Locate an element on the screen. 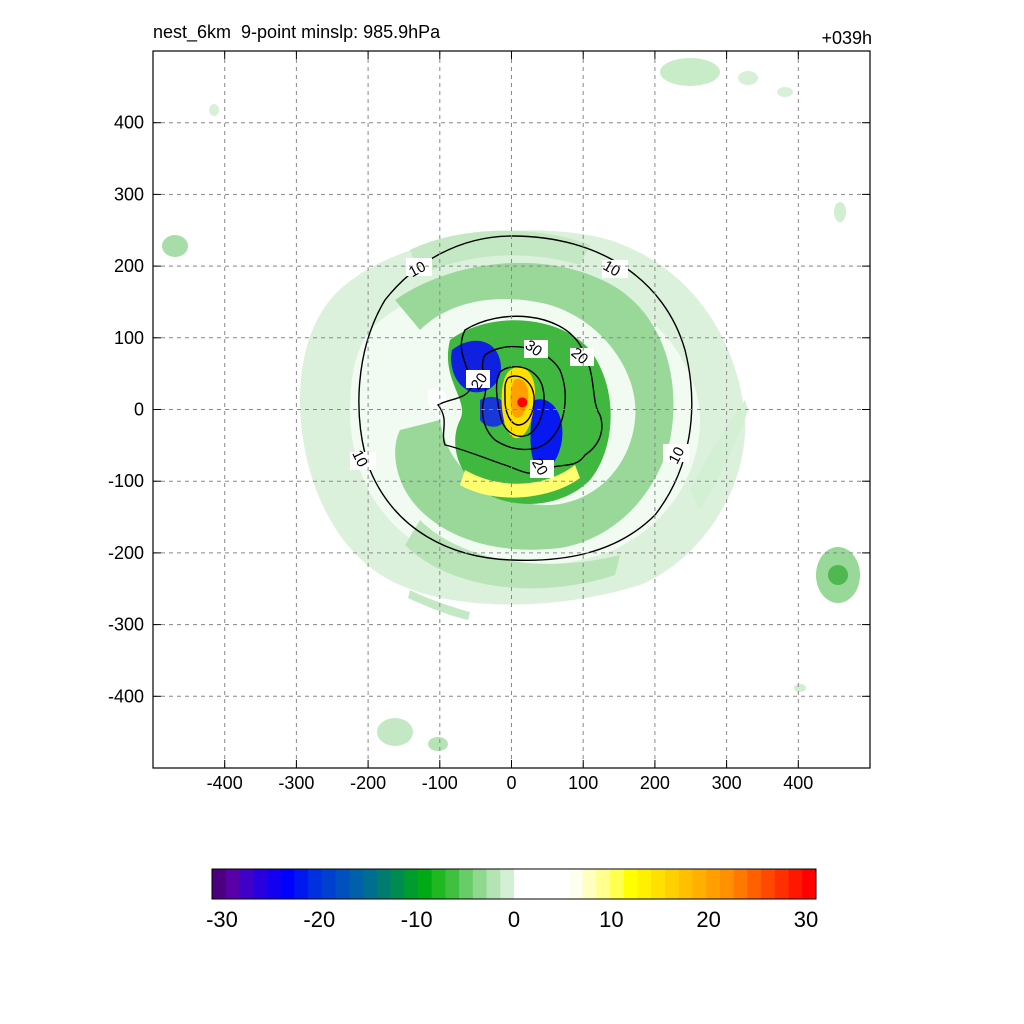 The image size is (1024, 1024). arc-lower-right is located at coordinates (719, 455).